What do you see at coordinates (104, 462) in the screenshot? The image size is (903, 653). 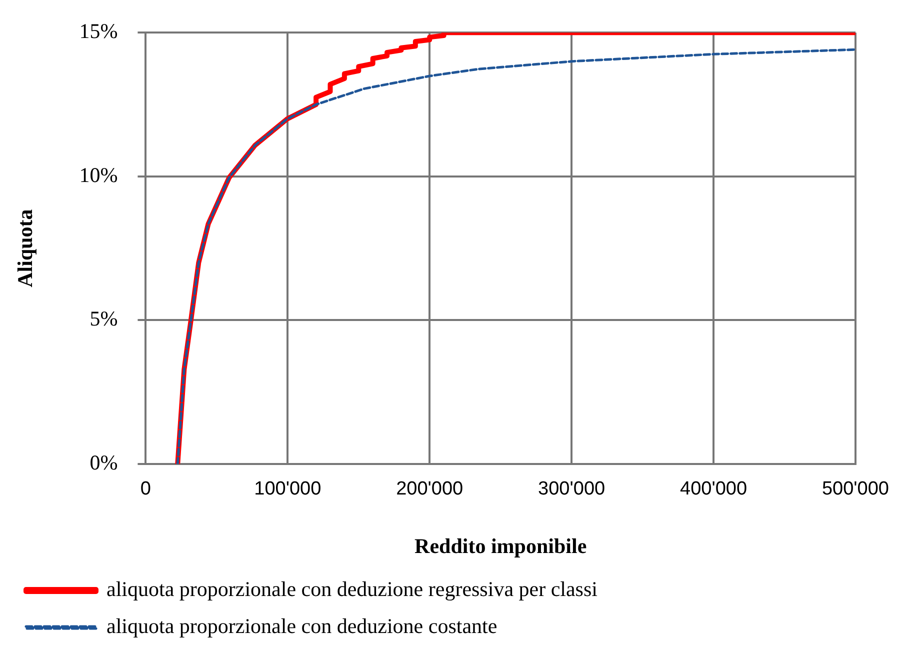 I see `y-tick-label: 0%` at bounding box center [104, 462].